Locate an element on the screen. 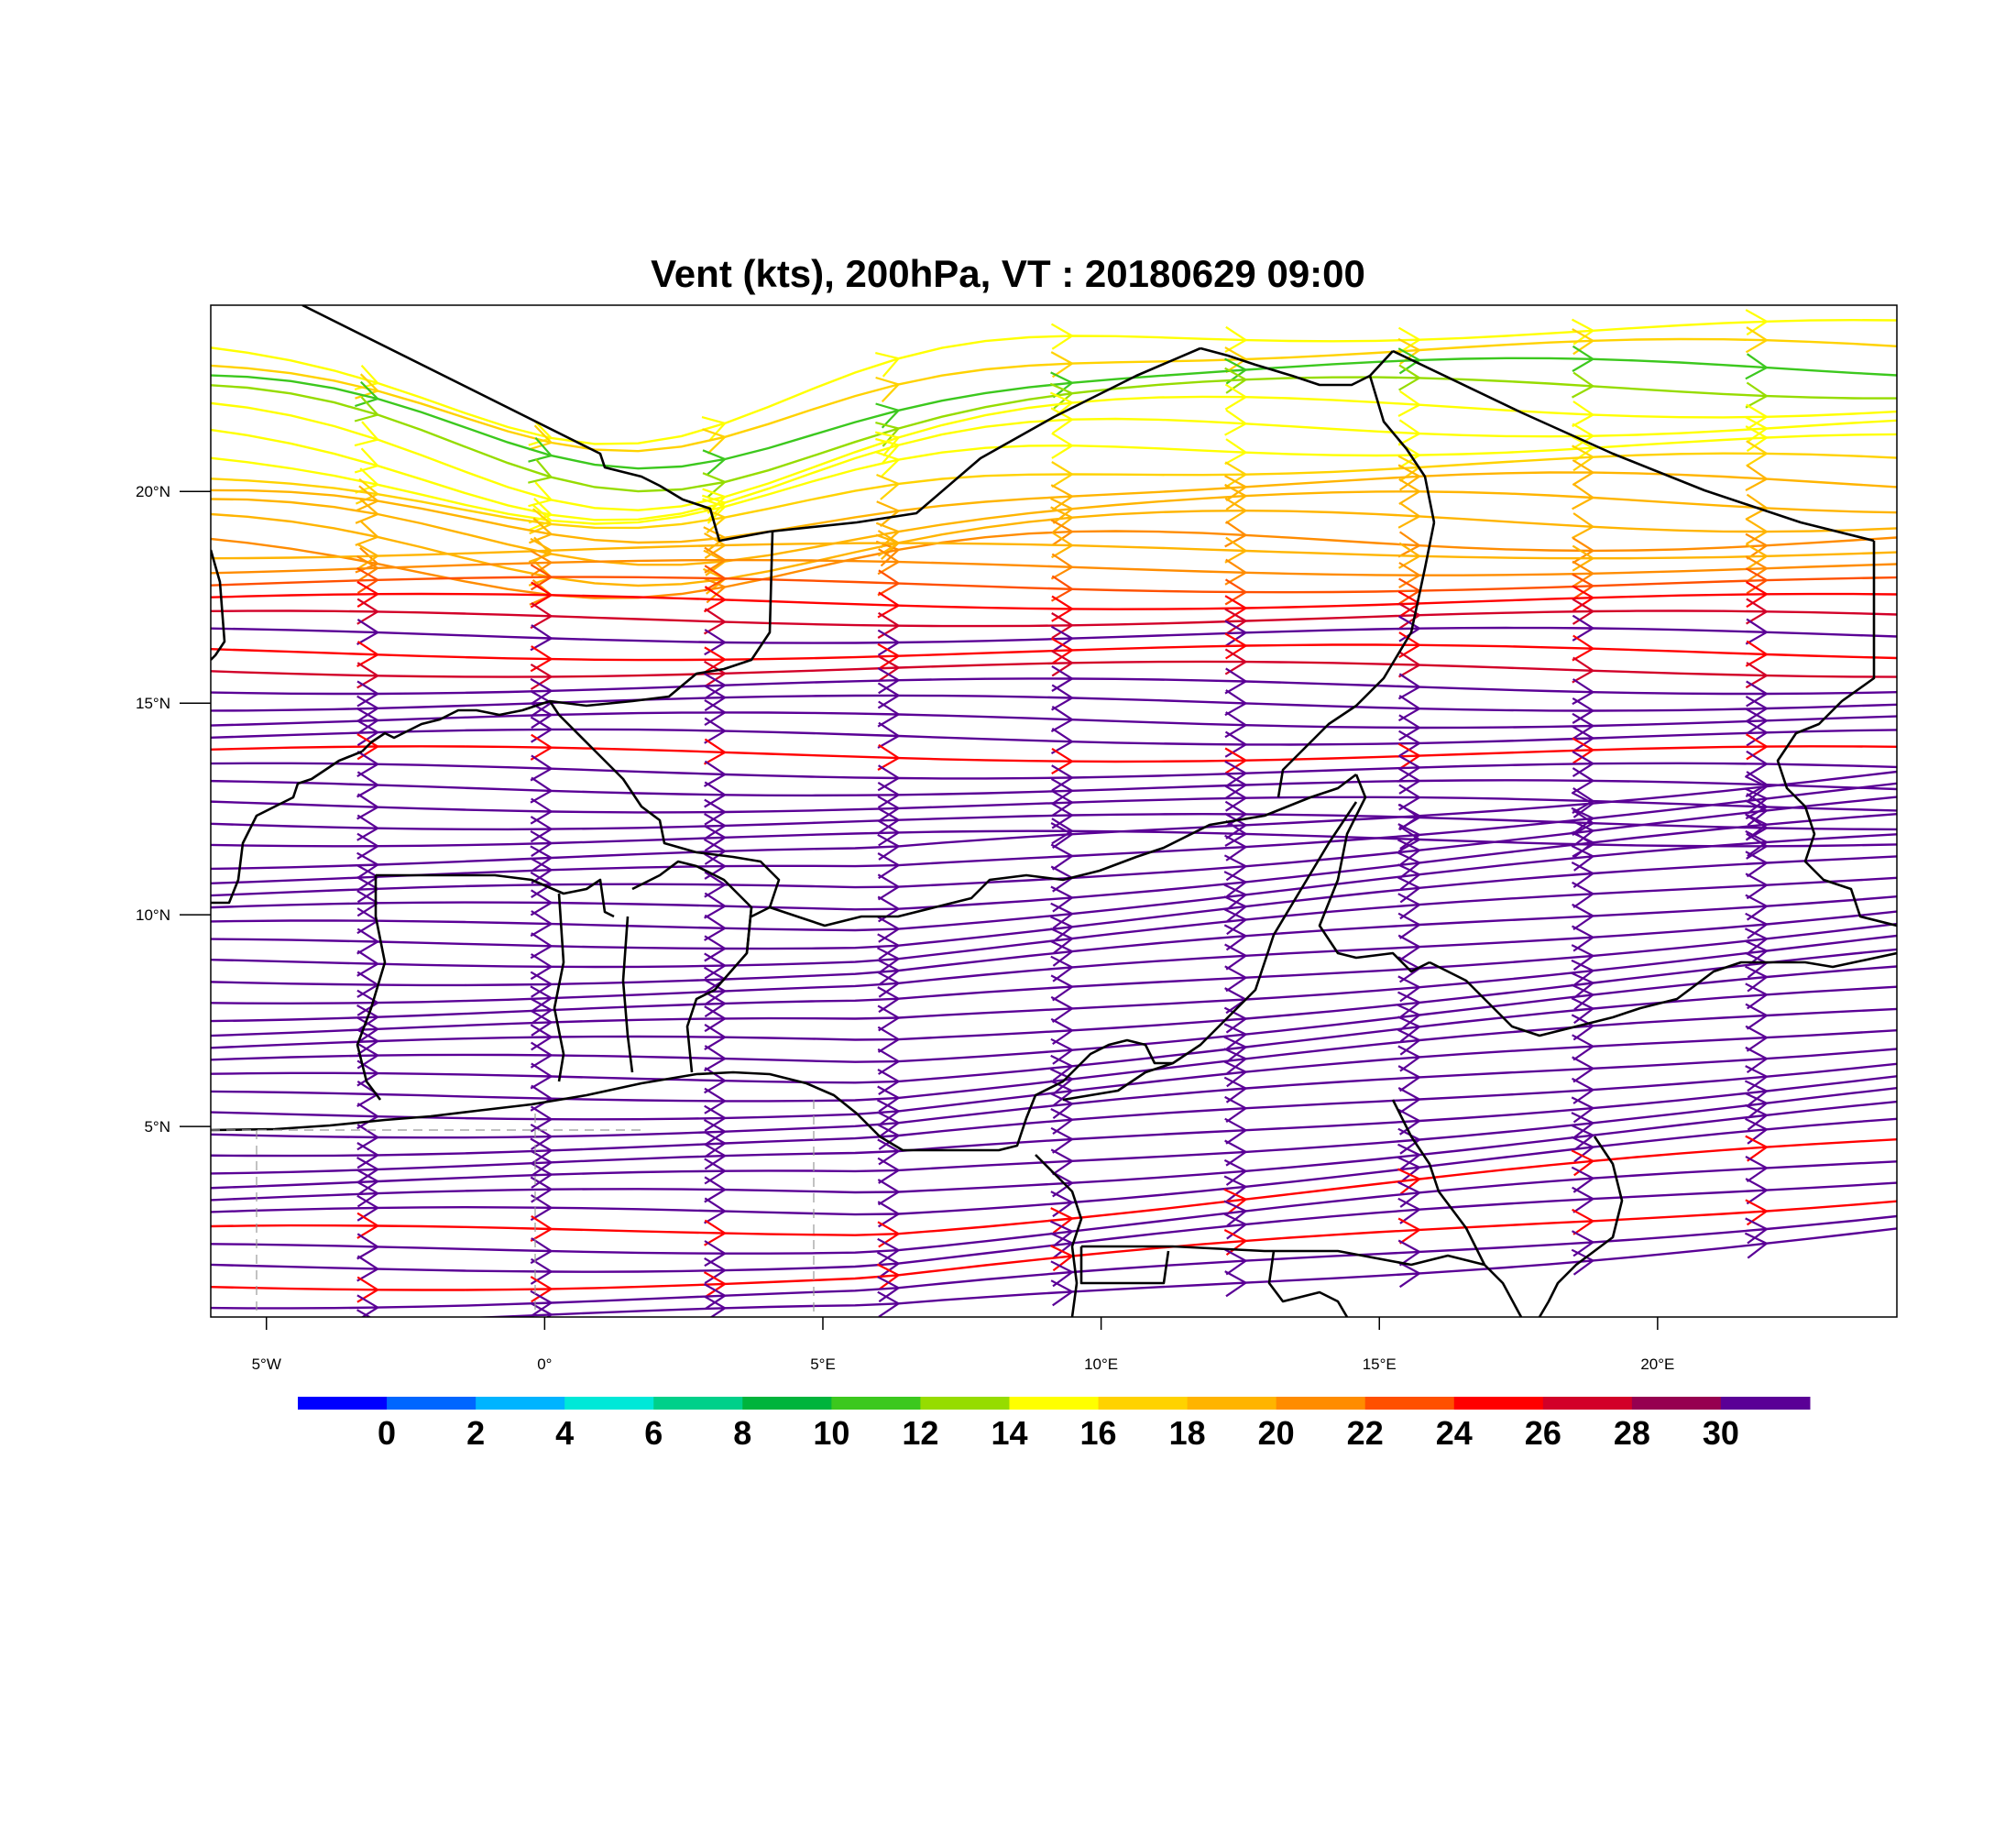 This screenshot has height=1833, width=2016. border-ghana-togo is located at coordinates (559, 987).